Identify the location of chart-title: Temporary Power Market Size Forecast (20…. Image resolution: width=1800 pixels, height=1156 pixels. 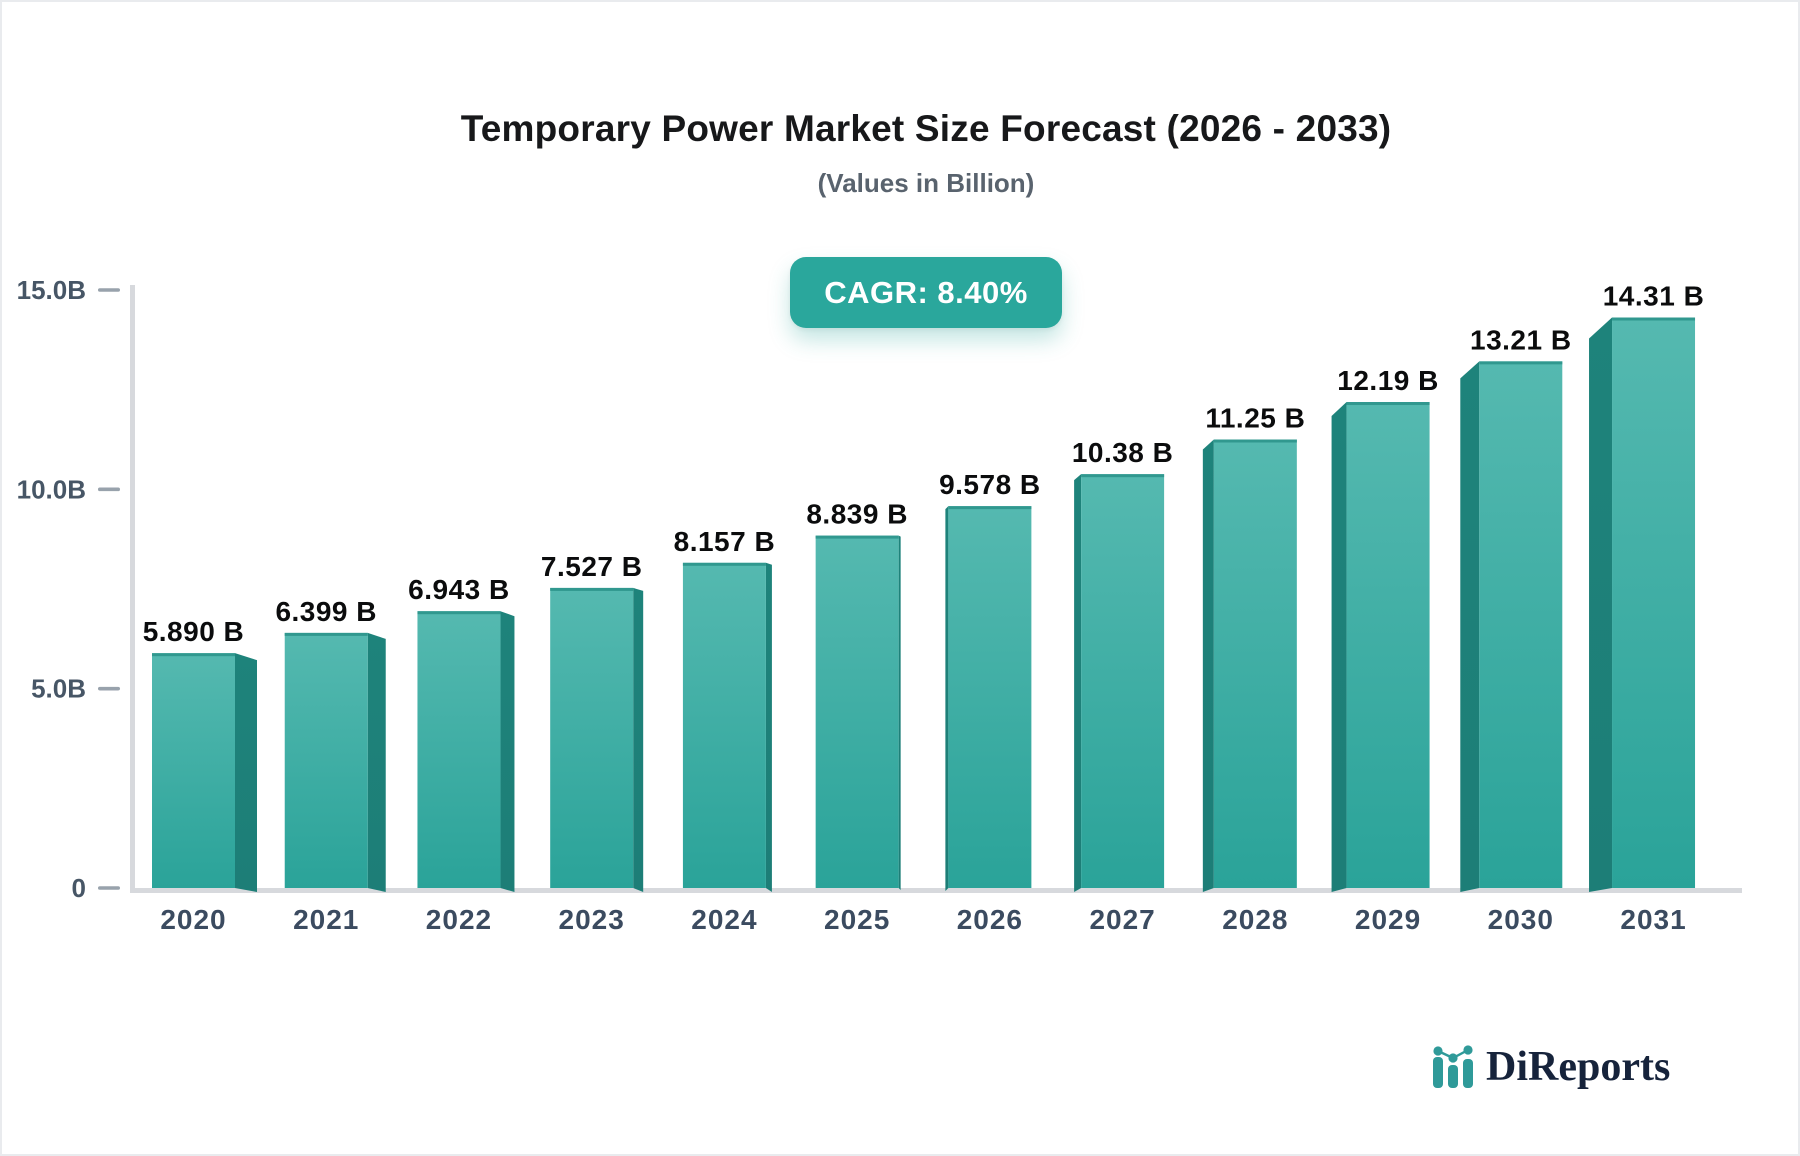
(926, 128).